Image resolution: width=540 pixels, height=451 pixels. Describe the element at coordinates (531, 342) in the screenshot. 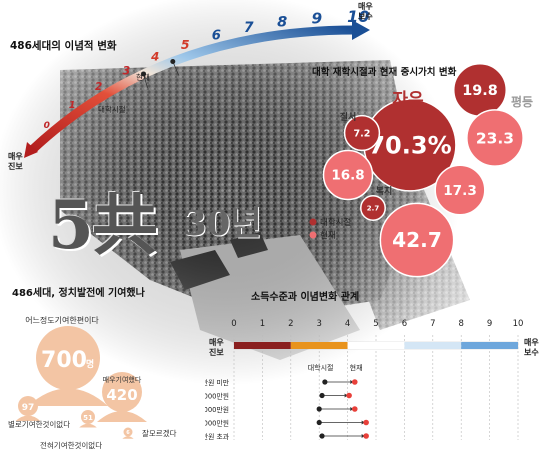

I see `scale-right-label: 매우` at that location.